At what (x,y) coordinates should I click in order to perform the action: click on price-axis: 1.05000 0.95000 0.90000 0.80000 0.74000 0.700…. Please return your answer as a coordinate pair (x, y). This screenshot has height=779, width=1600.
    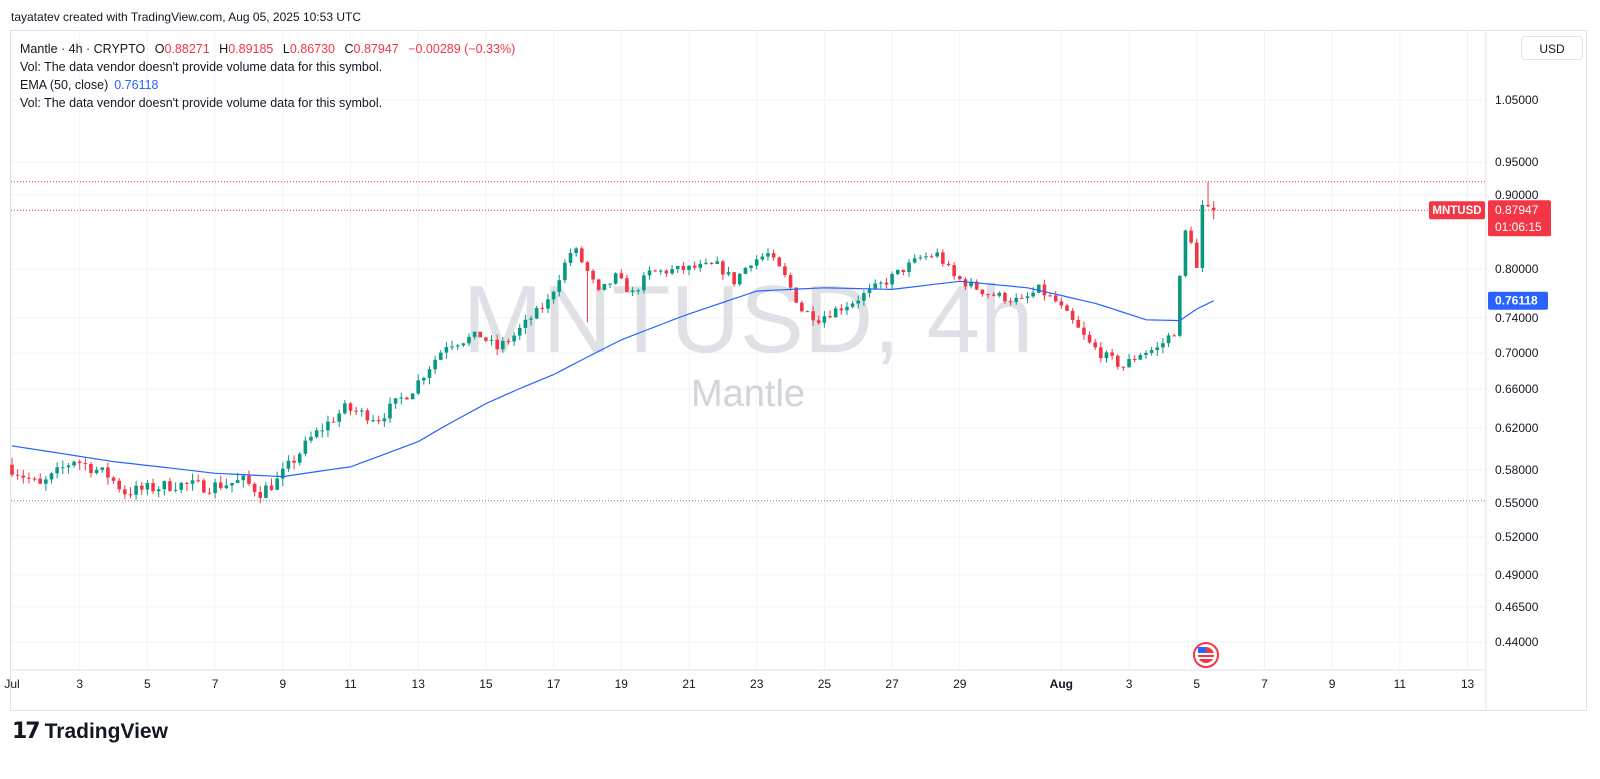
    Looking at the image, I should click on (1517, 371).